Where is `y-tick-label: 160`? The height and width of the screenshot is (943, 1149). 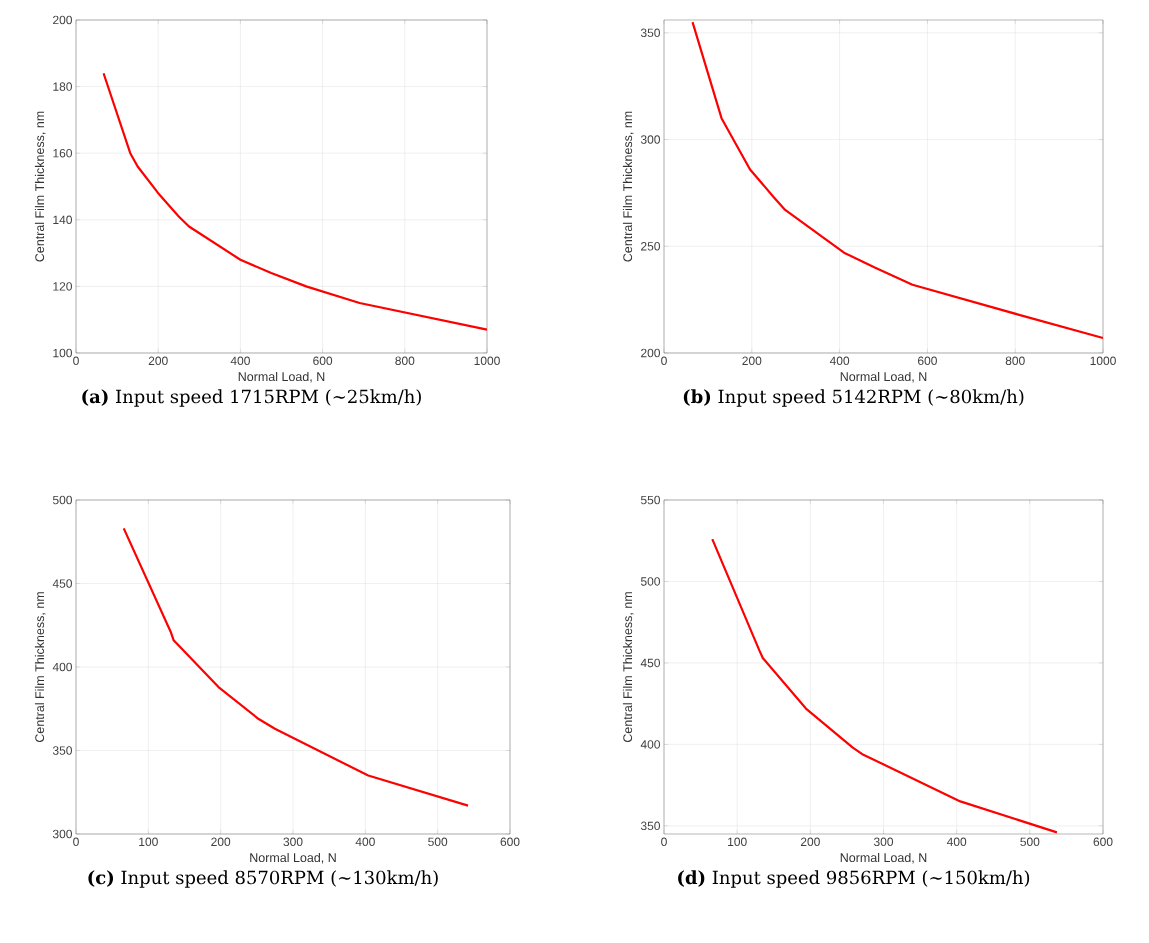
y-tick-label: 160 is located at coordinates (62, 153).